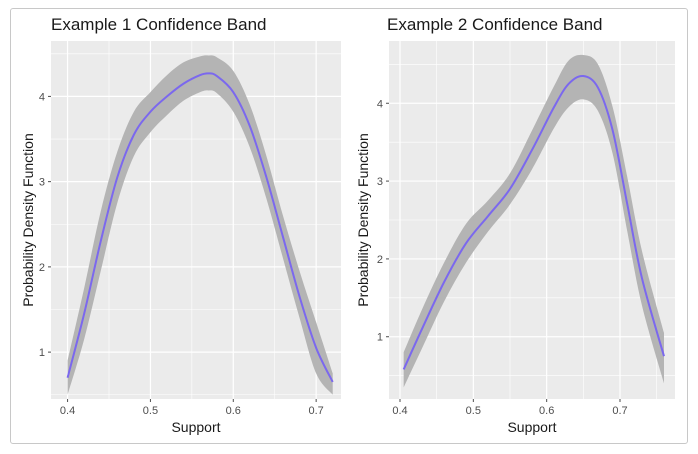 The width and height of the screenshot is (698, 454). I want to click on chart-2-title: Example 2 Confidence Band, so click(494, 24).